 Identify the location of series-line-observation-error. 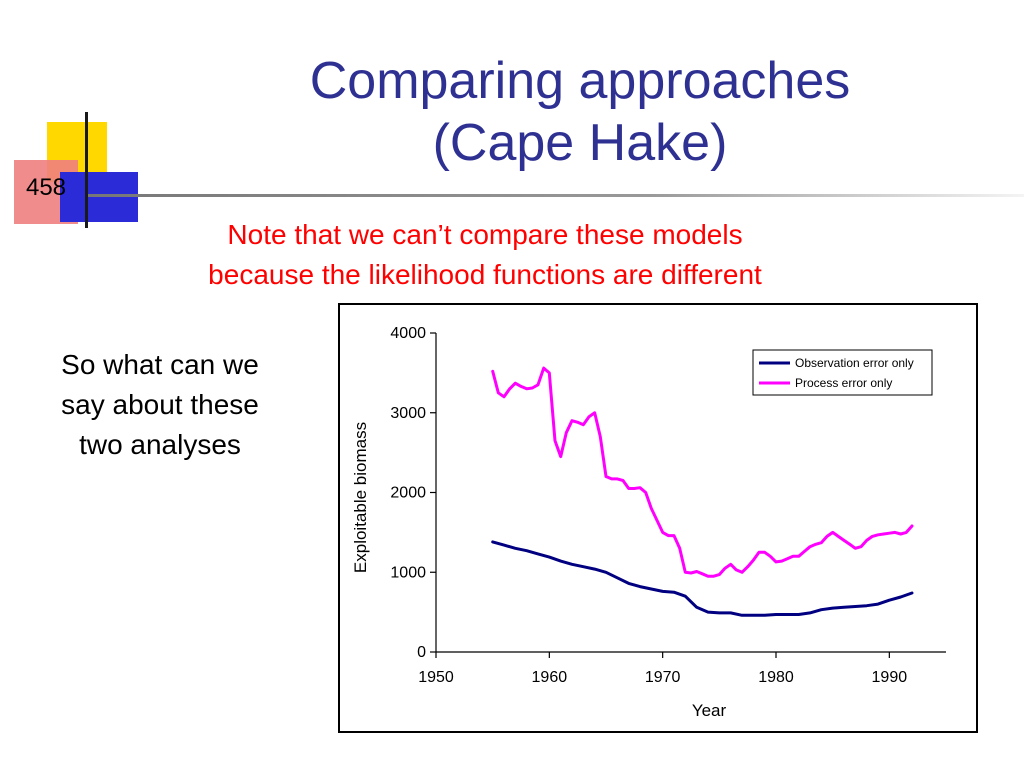
(702, 578).